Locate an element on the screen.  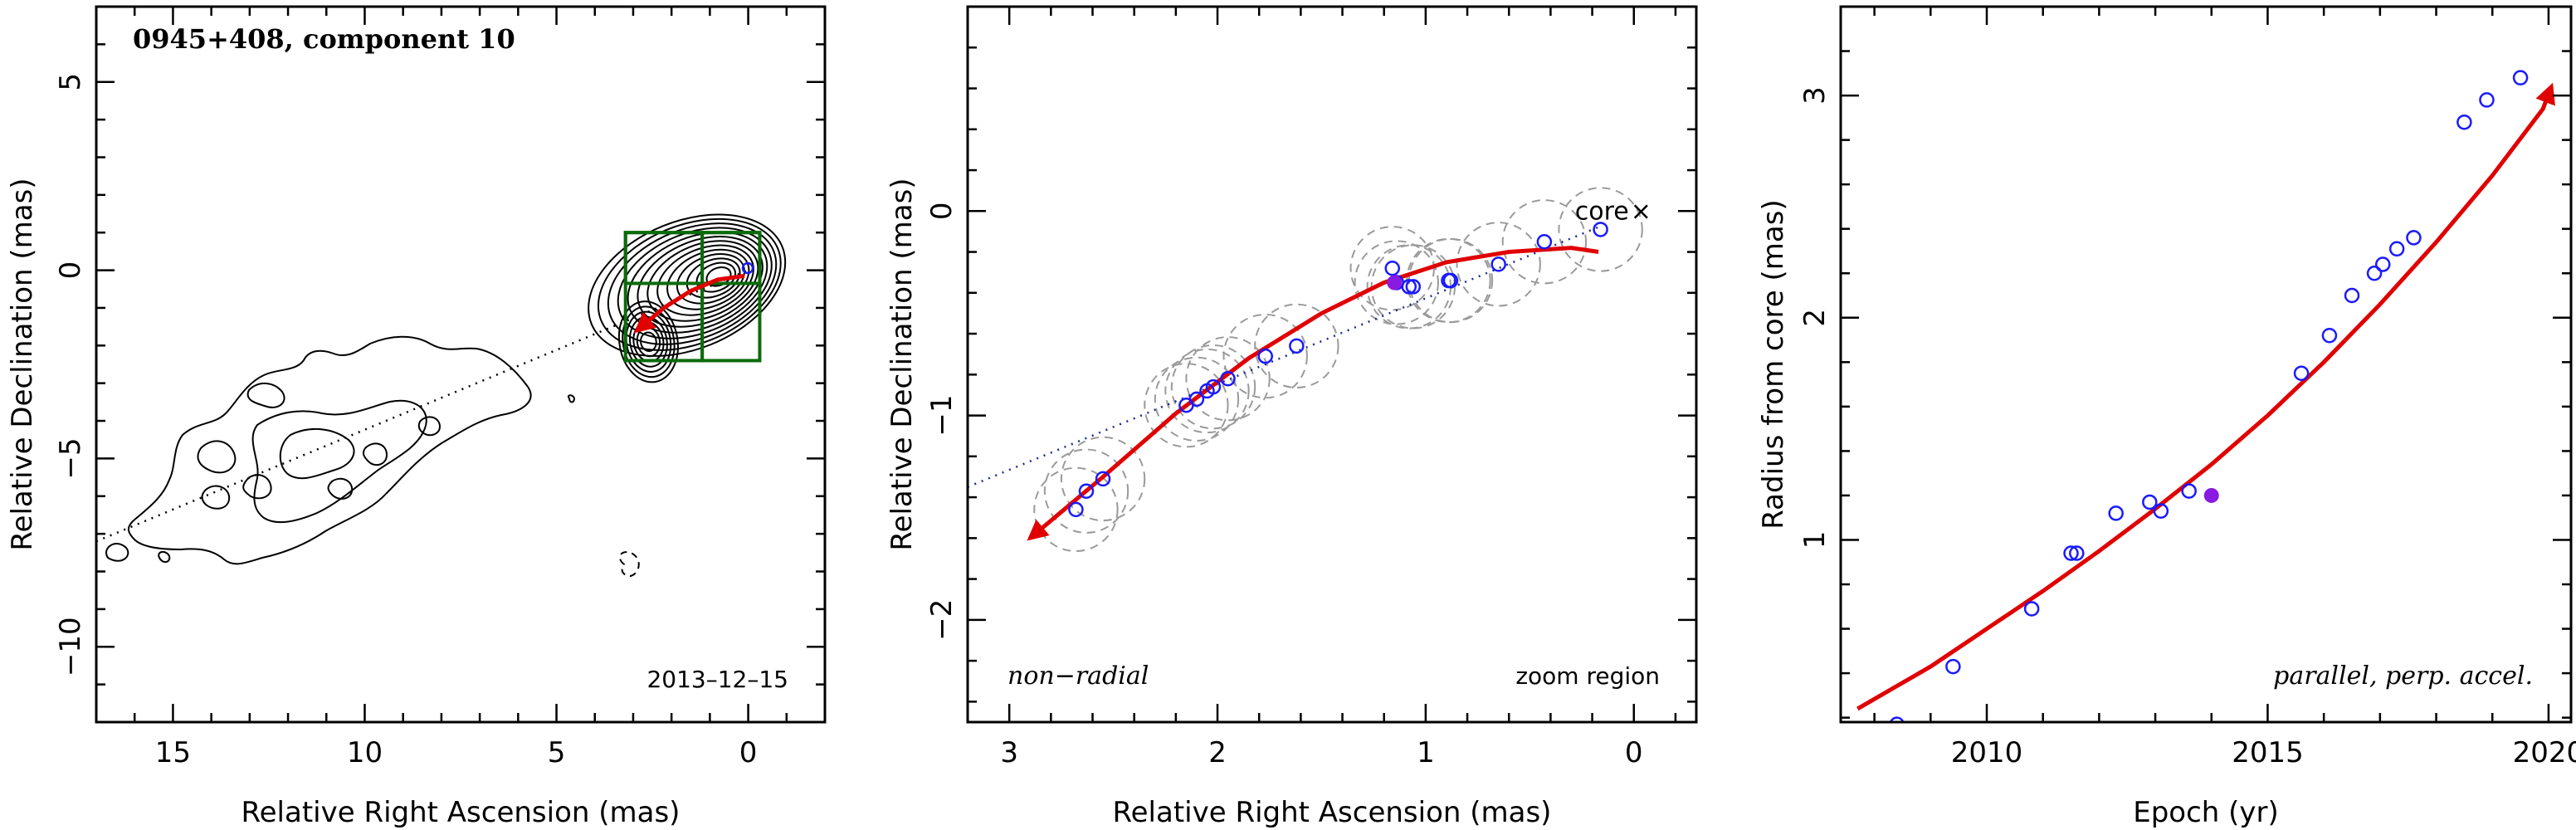
y-tick-label: −10 is located at coordinates (70, 646).